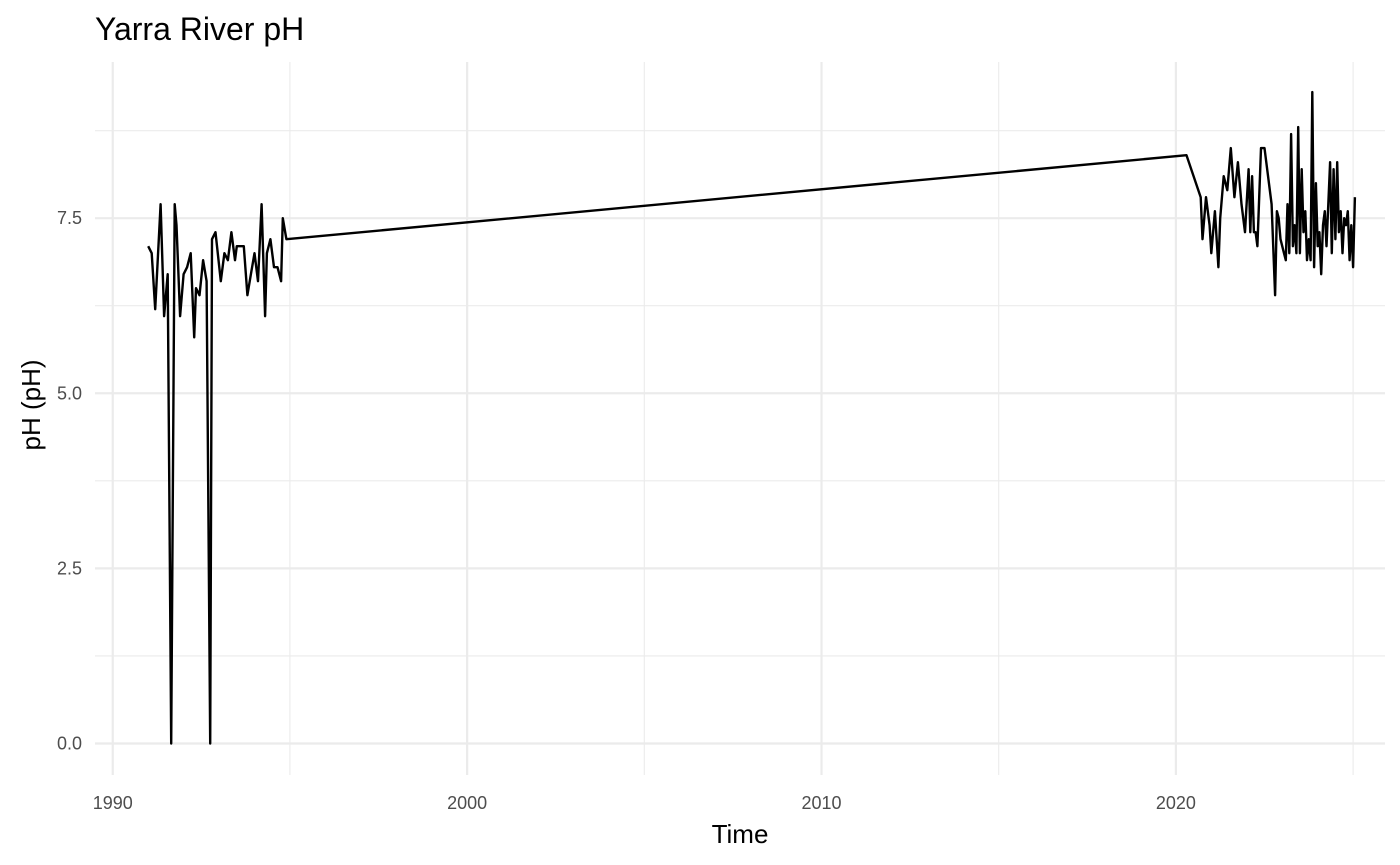 The height and width of the screenshot is (865, 1400). Describe the element at coordinates (69, 743) in the screenshot. I see `y-tick-label: 0.0` at that location.